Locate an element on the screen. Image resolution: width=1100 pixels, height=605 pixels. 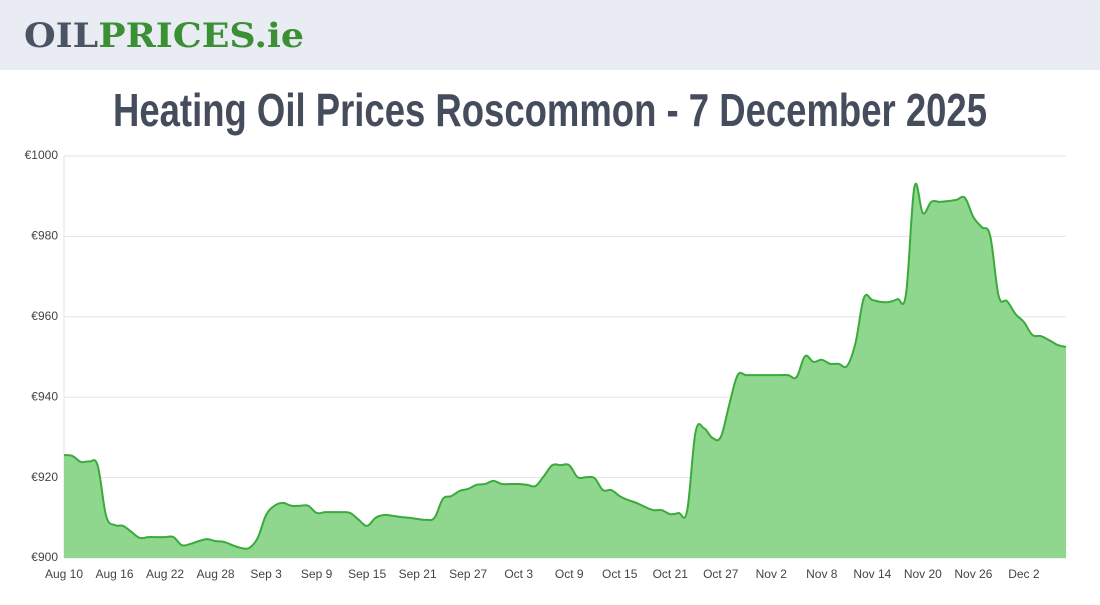
y-tick-label: €960 is located at coordinates (44, 316).